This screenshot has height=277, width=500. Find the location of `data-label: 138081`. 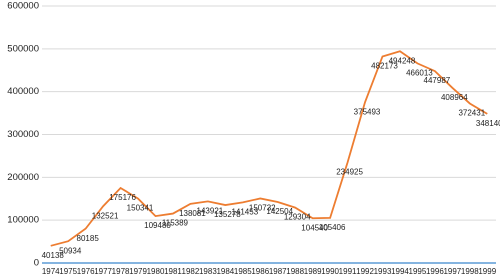

data-label: 138081 is located at coordinates (192, 213).